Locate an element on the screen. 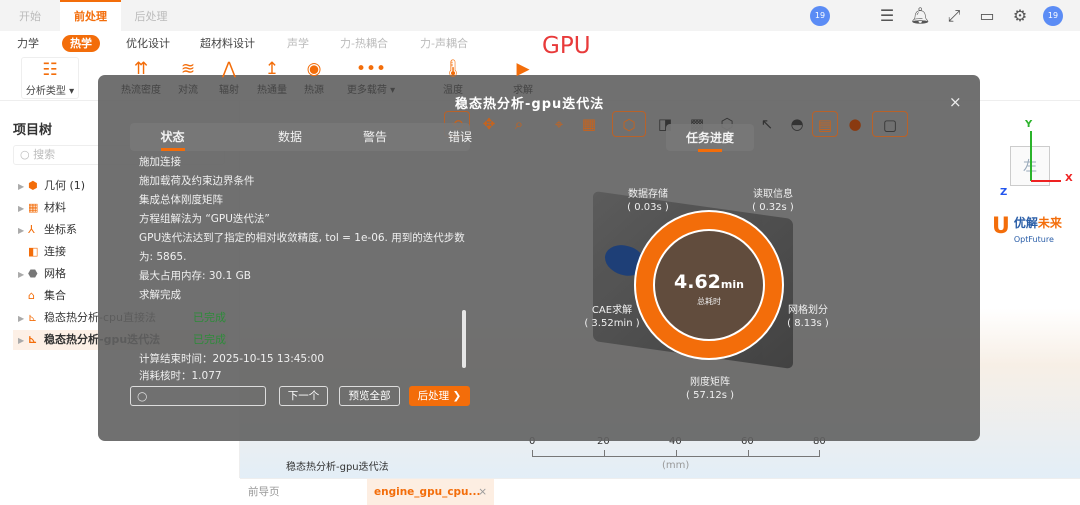  preview-all-button: 预览全部 is located at coordinates (369, 396).